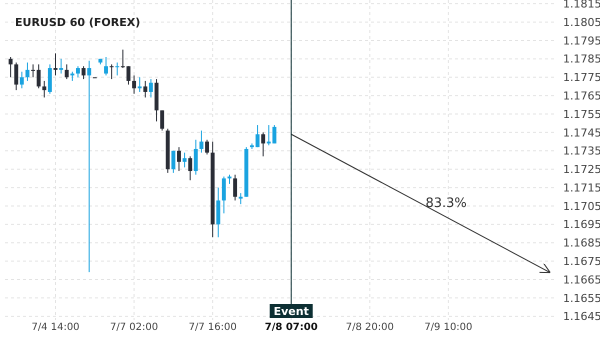 The height and width of the screenshot is (340, 600). I want to click on x-tick-label: 7/8 07:00, so click(291, 327).